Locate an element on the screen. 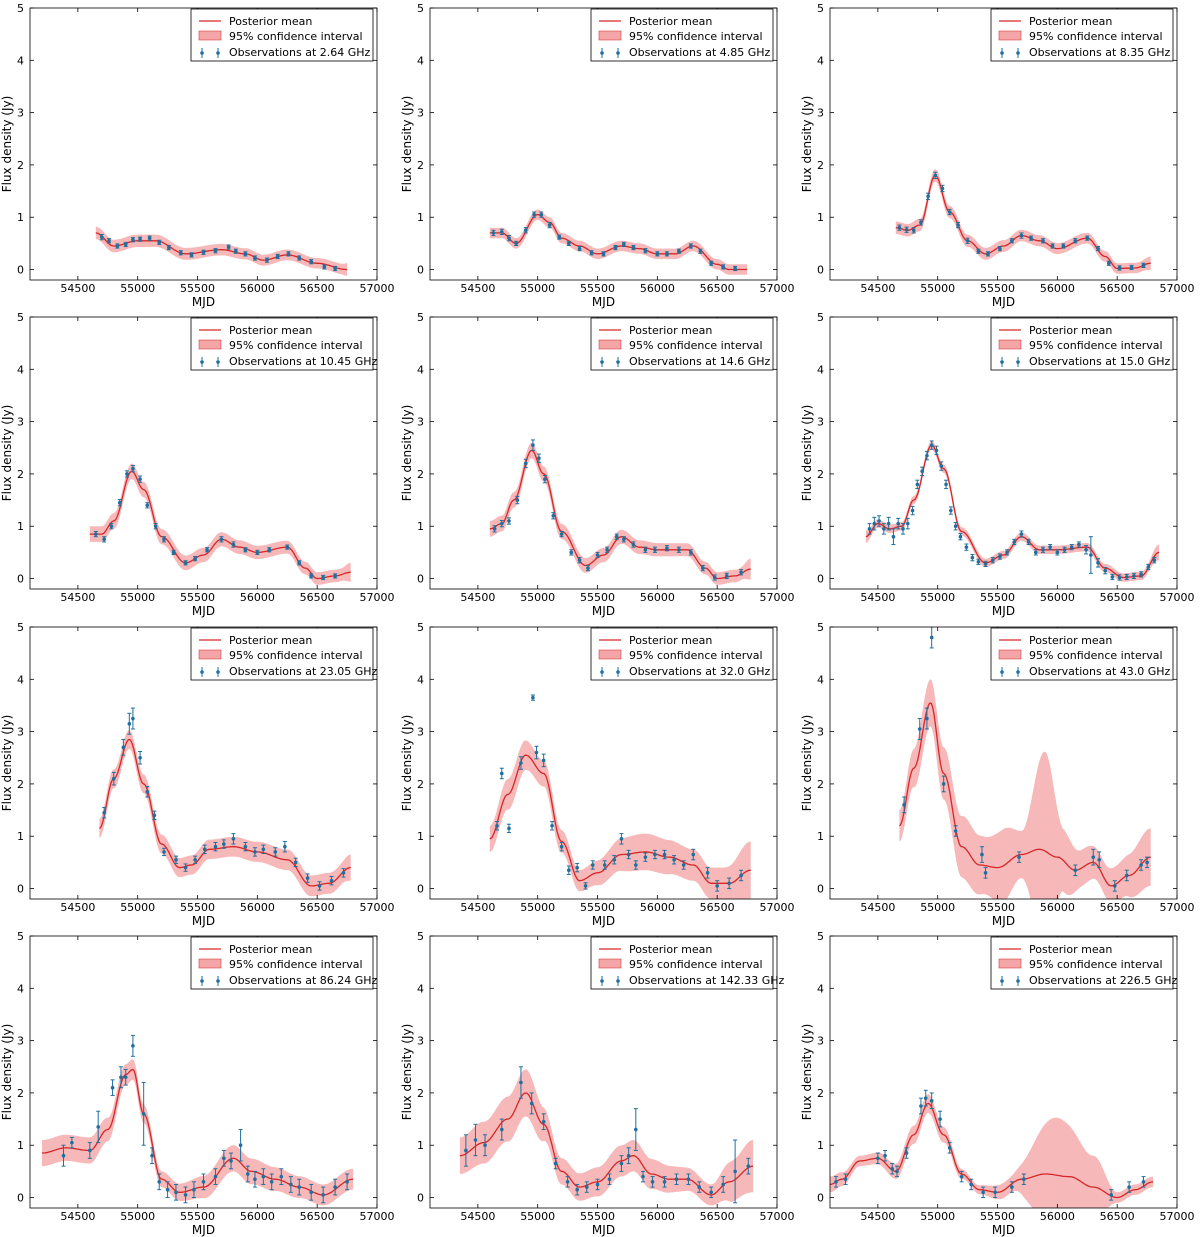 This screenshot has width=1200, height=1237. x-tick-label: 54500 is located at coordinates (477, 288).